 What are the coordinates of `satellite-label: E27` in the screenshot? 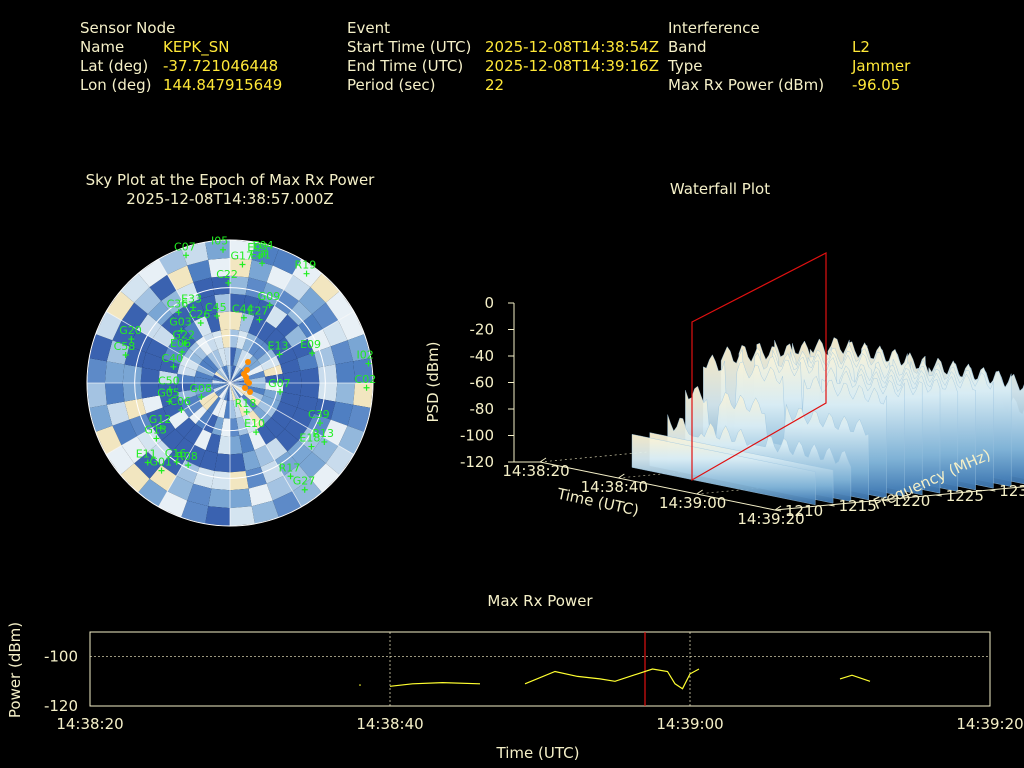 It's located at (258, 311).